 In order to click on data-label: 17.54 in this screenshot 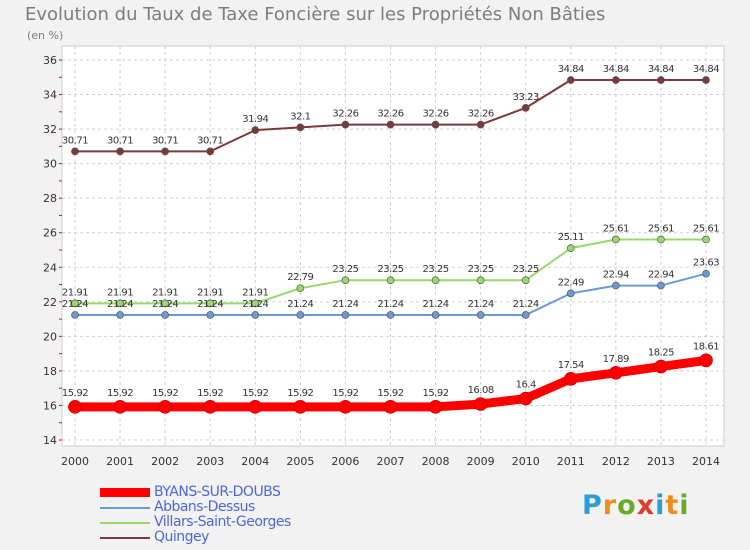, I will do `click(571, 365)`.